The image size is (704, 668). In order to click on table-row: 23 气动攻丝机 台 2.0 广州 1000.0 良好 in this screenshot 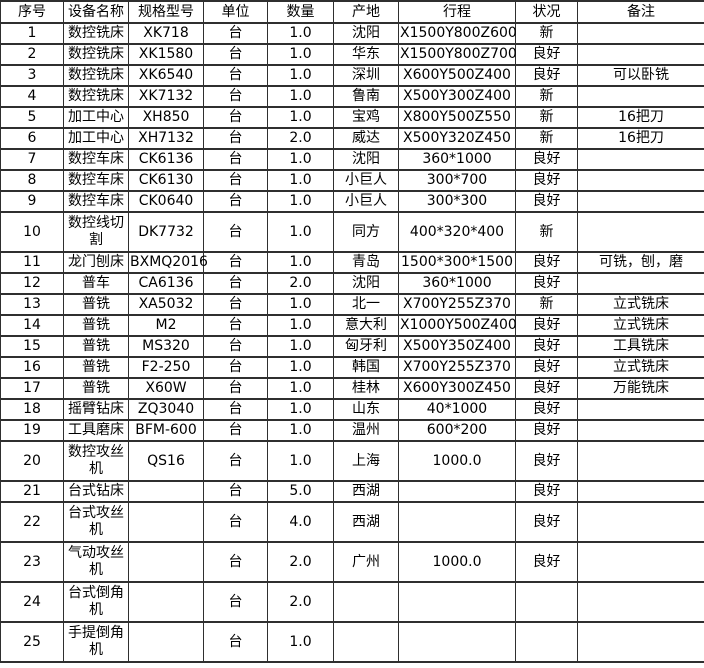, I will do `click(352, 562)`.